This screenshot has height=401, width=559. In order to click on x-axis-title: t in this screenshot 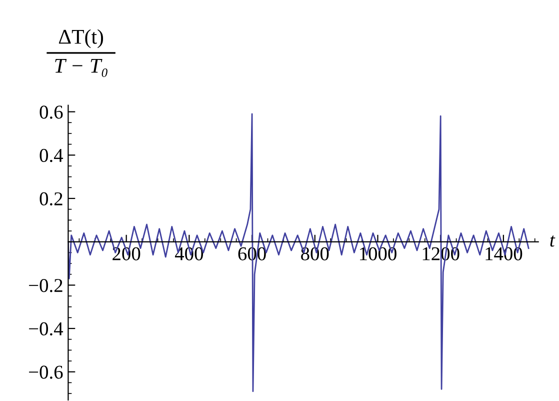, I will do `click(553, 241)`.